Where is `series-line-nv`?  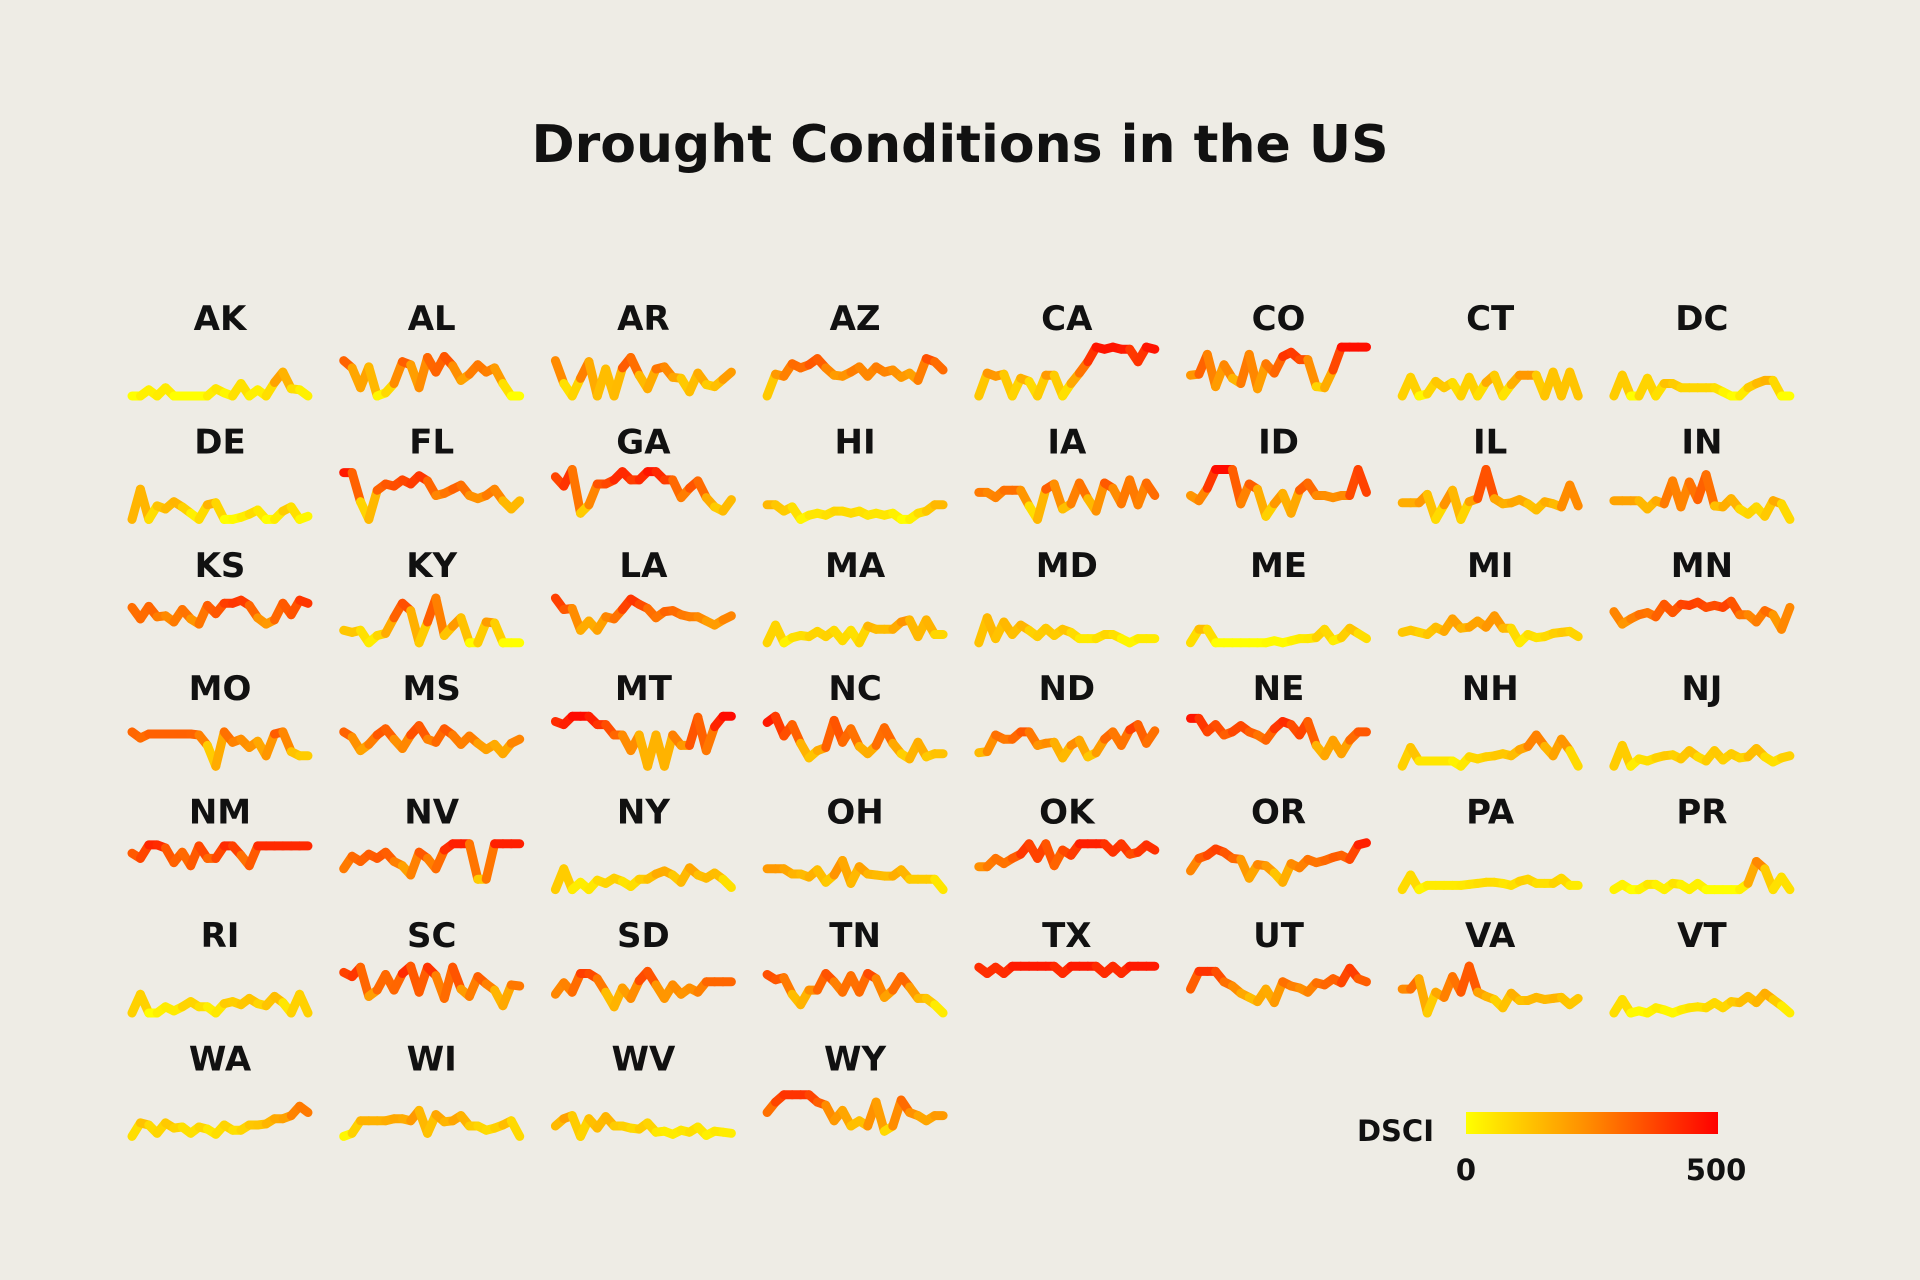
series-line-nv is located at coordinates (432, 861).